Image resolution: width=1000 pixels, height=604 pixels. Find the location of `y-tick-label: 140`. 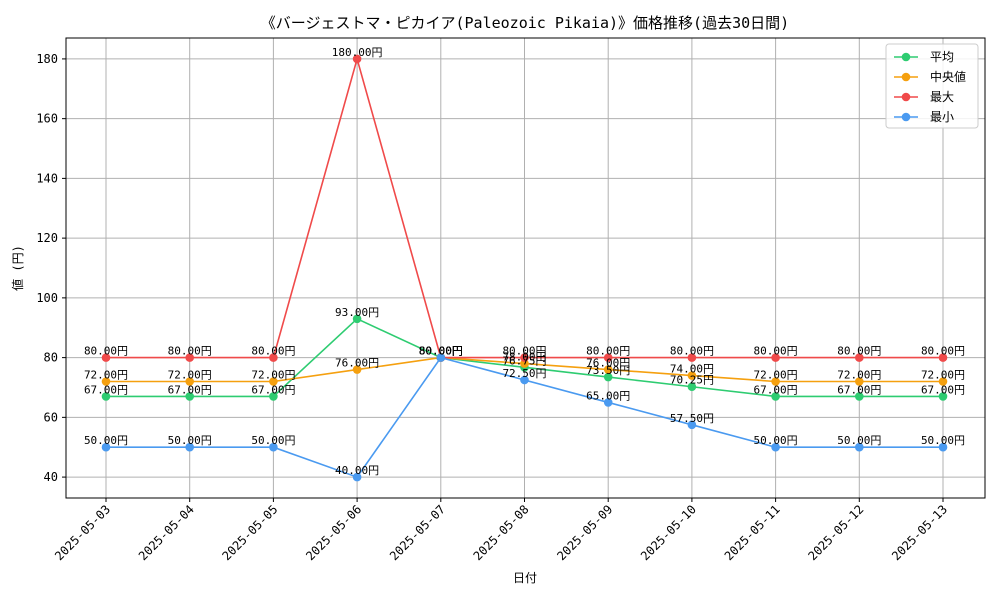

y-tick-label: 140 is located at coordinates (47, 178).